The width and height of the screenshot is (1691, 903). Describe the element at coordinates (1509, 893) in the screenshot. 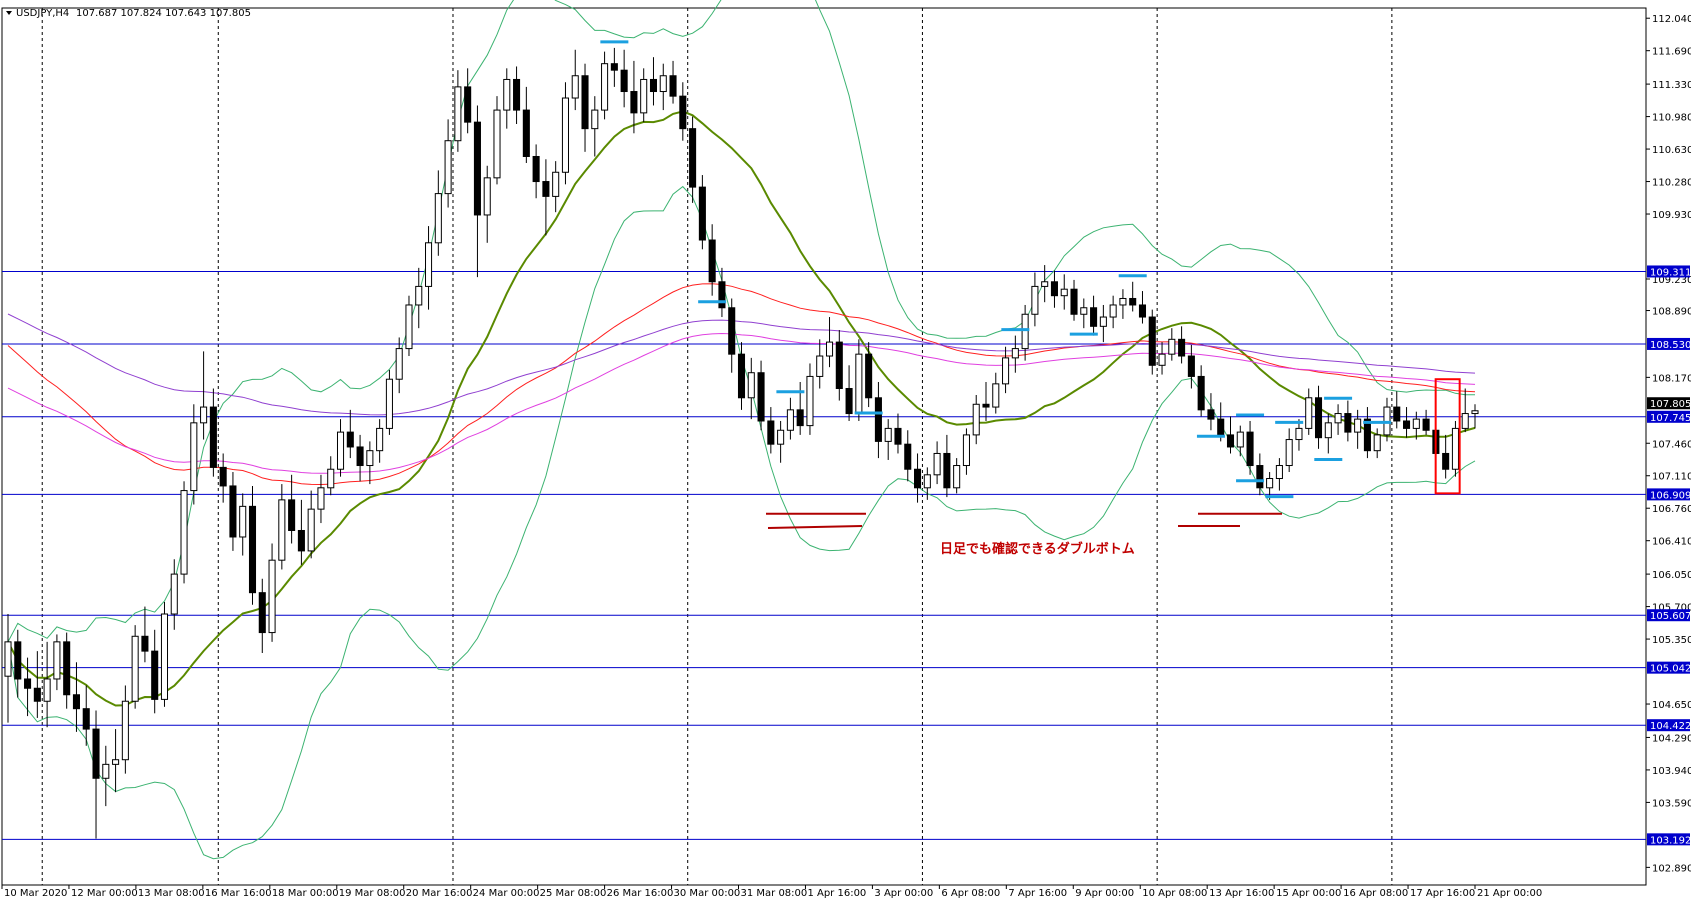

I see `x-tick-label: 21 Apr 00:00` at that location.